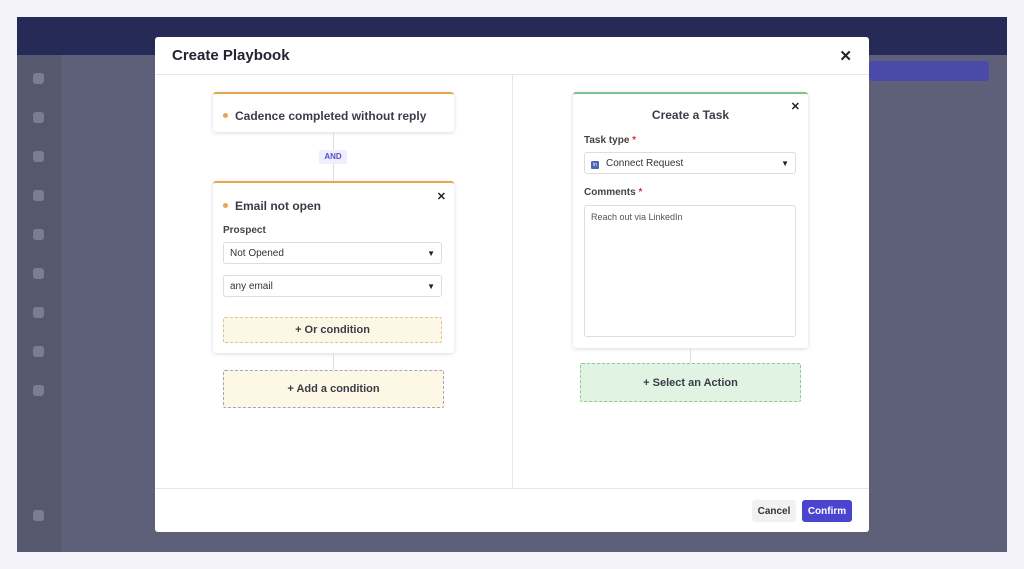  Describe the element at coordinates (690, 115) in the screenshot. I see `action-title: Create a Task` at that location.